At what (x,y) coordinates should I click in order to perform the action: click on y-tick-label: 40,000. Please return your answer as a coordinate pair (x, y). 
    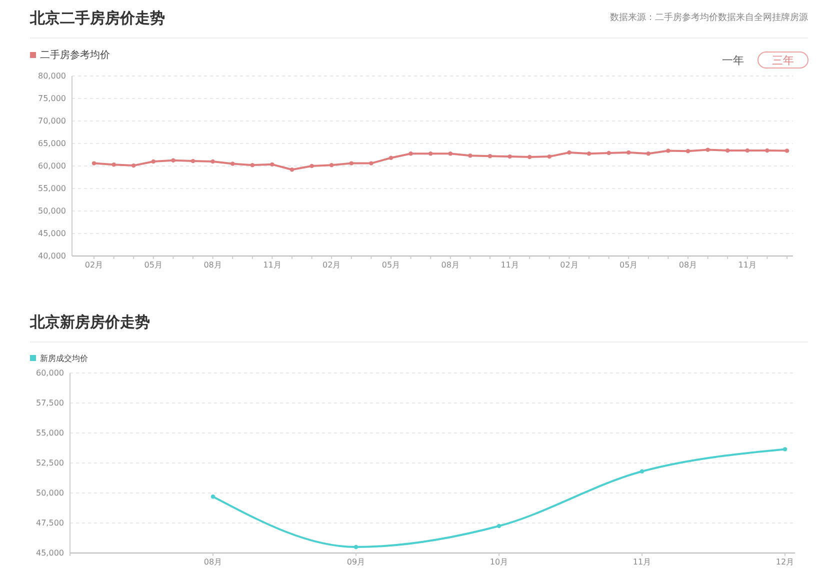
    Looking at the image, I should click on (52, 256).